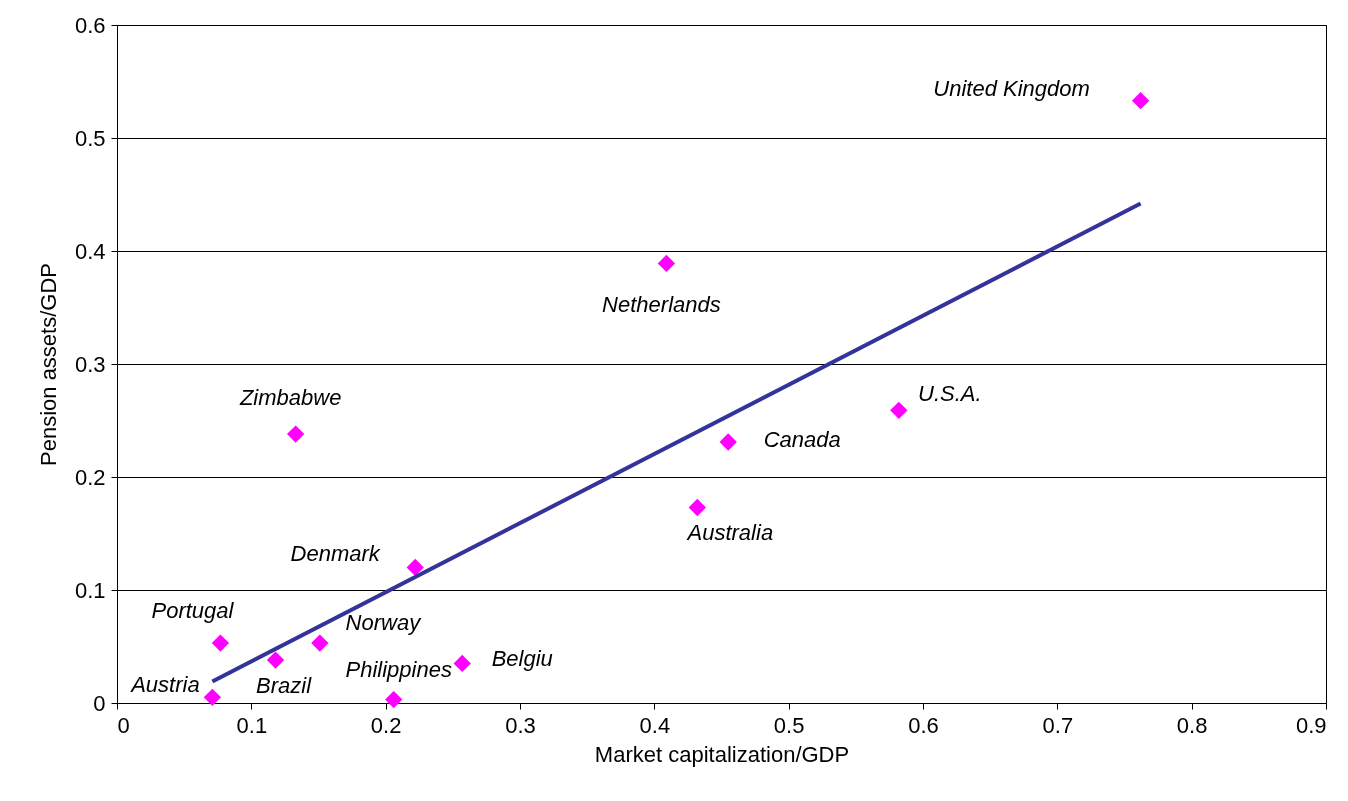 This screenshot has width=1348, height=801. Describe the element at coordinates (1011, 88) in the screenshot. I see `annotation: United Kingdom` at that location.